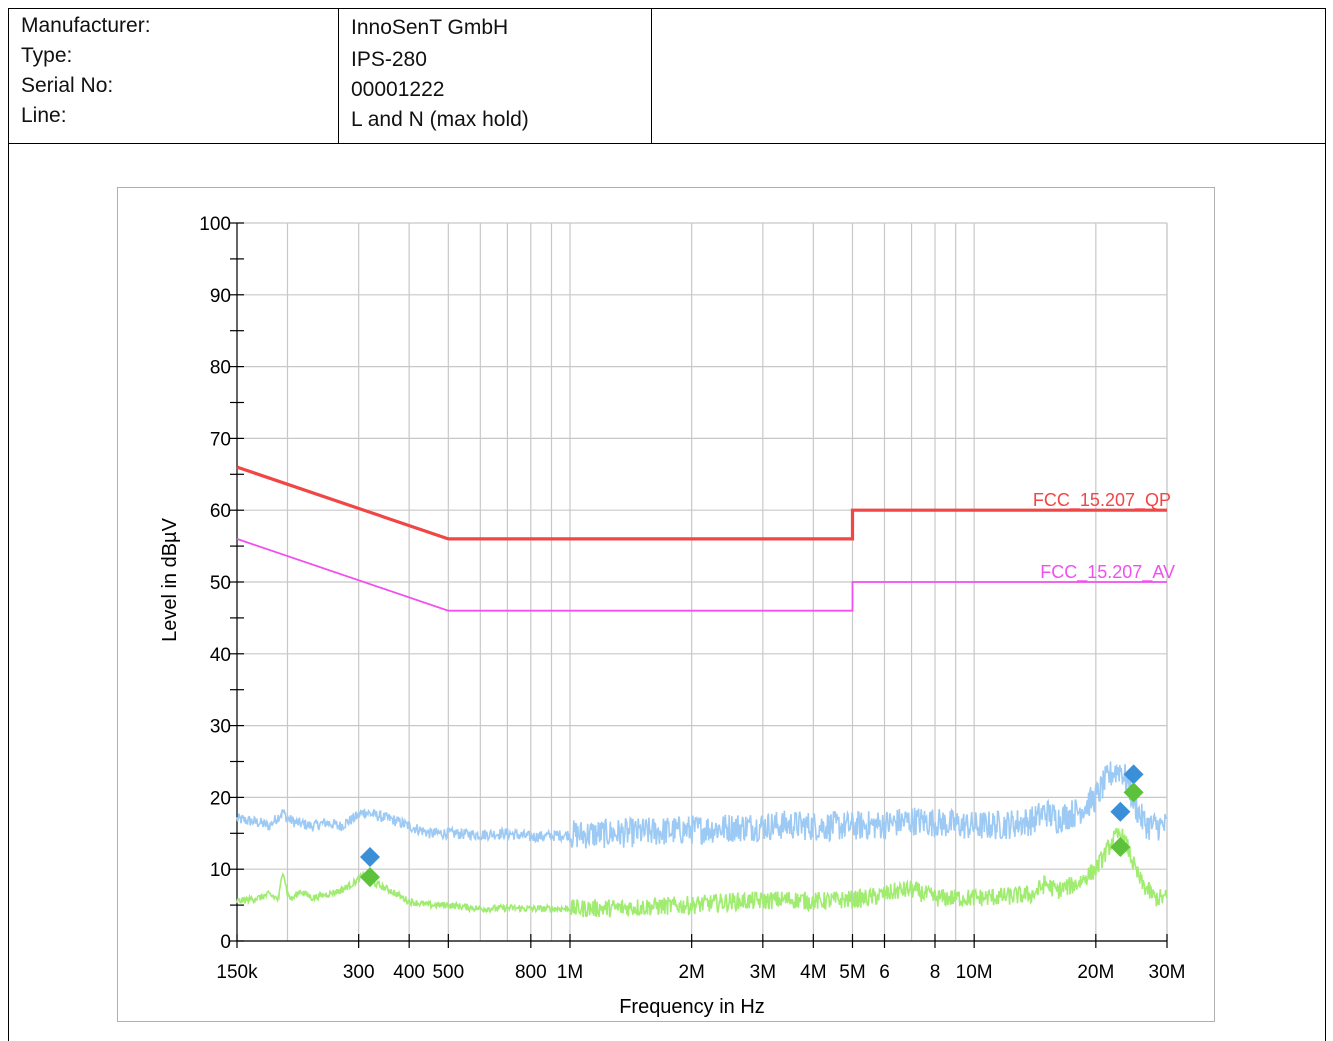 This screenshot has width=1333, height=1041. Describe the element at coordinates (691, 972) in the screenshot. I see `x-tick-label: 2M` at that location.